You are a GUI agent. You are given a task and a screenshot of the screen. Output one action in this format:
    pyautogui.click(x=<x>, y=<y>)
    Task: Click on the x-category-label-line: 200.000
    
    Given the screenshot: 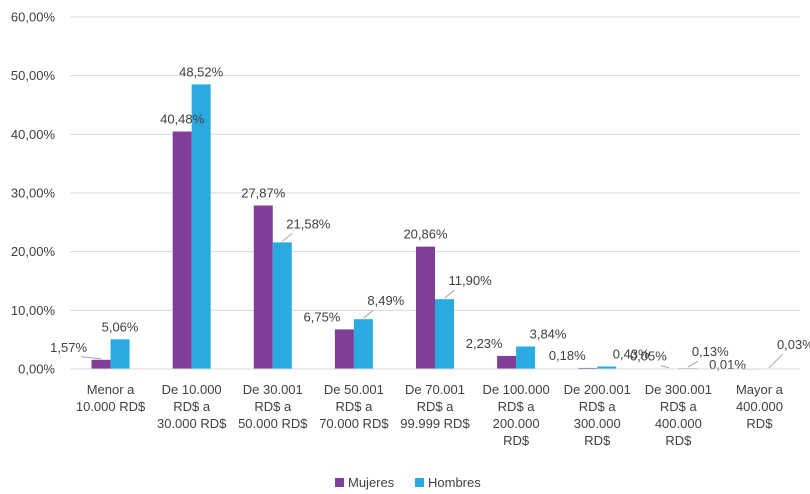 What is the action you would take?
    pyautogui.click(x=516, y=423)
    